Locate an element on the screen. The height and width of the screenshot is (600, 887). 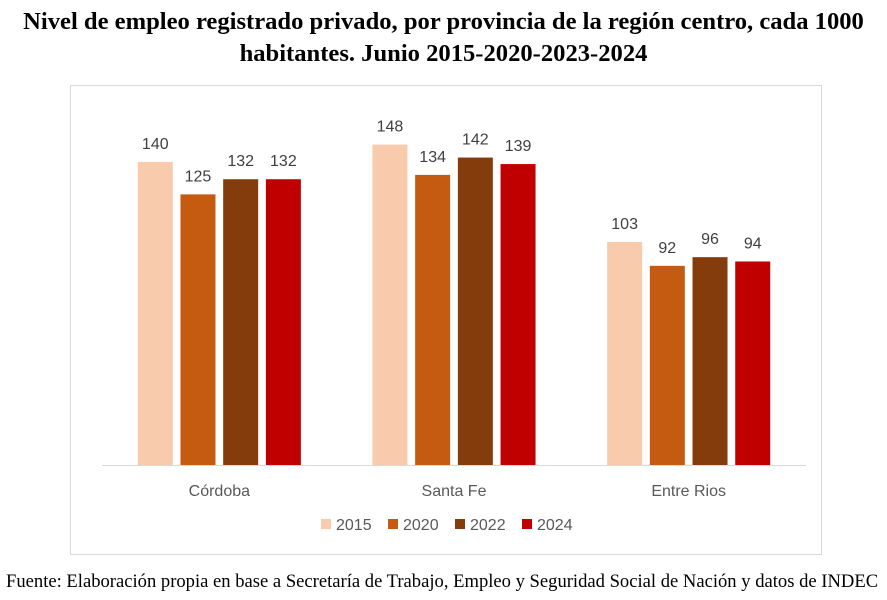
bar-cordoba-2022 is located at coordinates (241, 322).